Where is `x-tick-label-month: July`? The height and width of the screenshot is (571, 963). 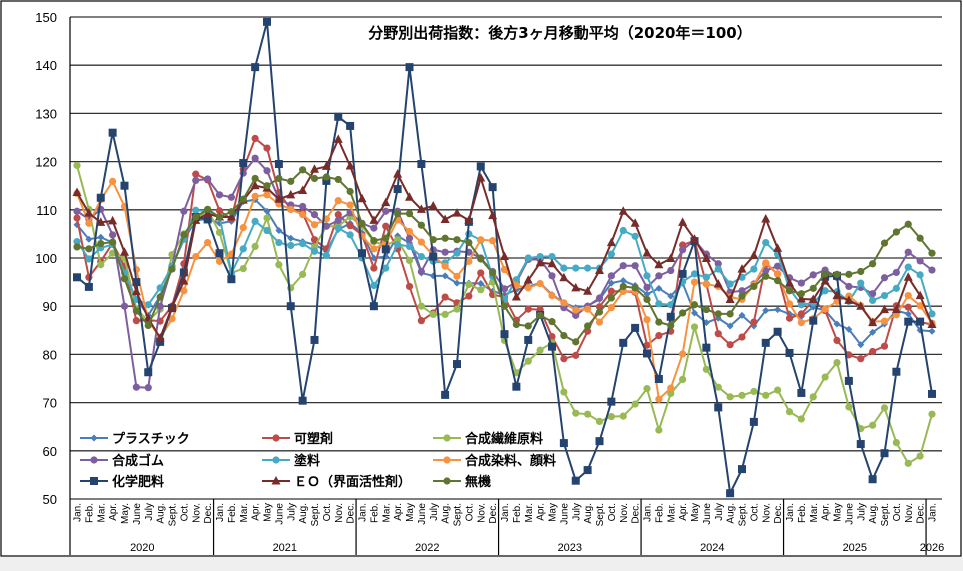 x-tick-label-month: July is located at coordinates (576, 512).